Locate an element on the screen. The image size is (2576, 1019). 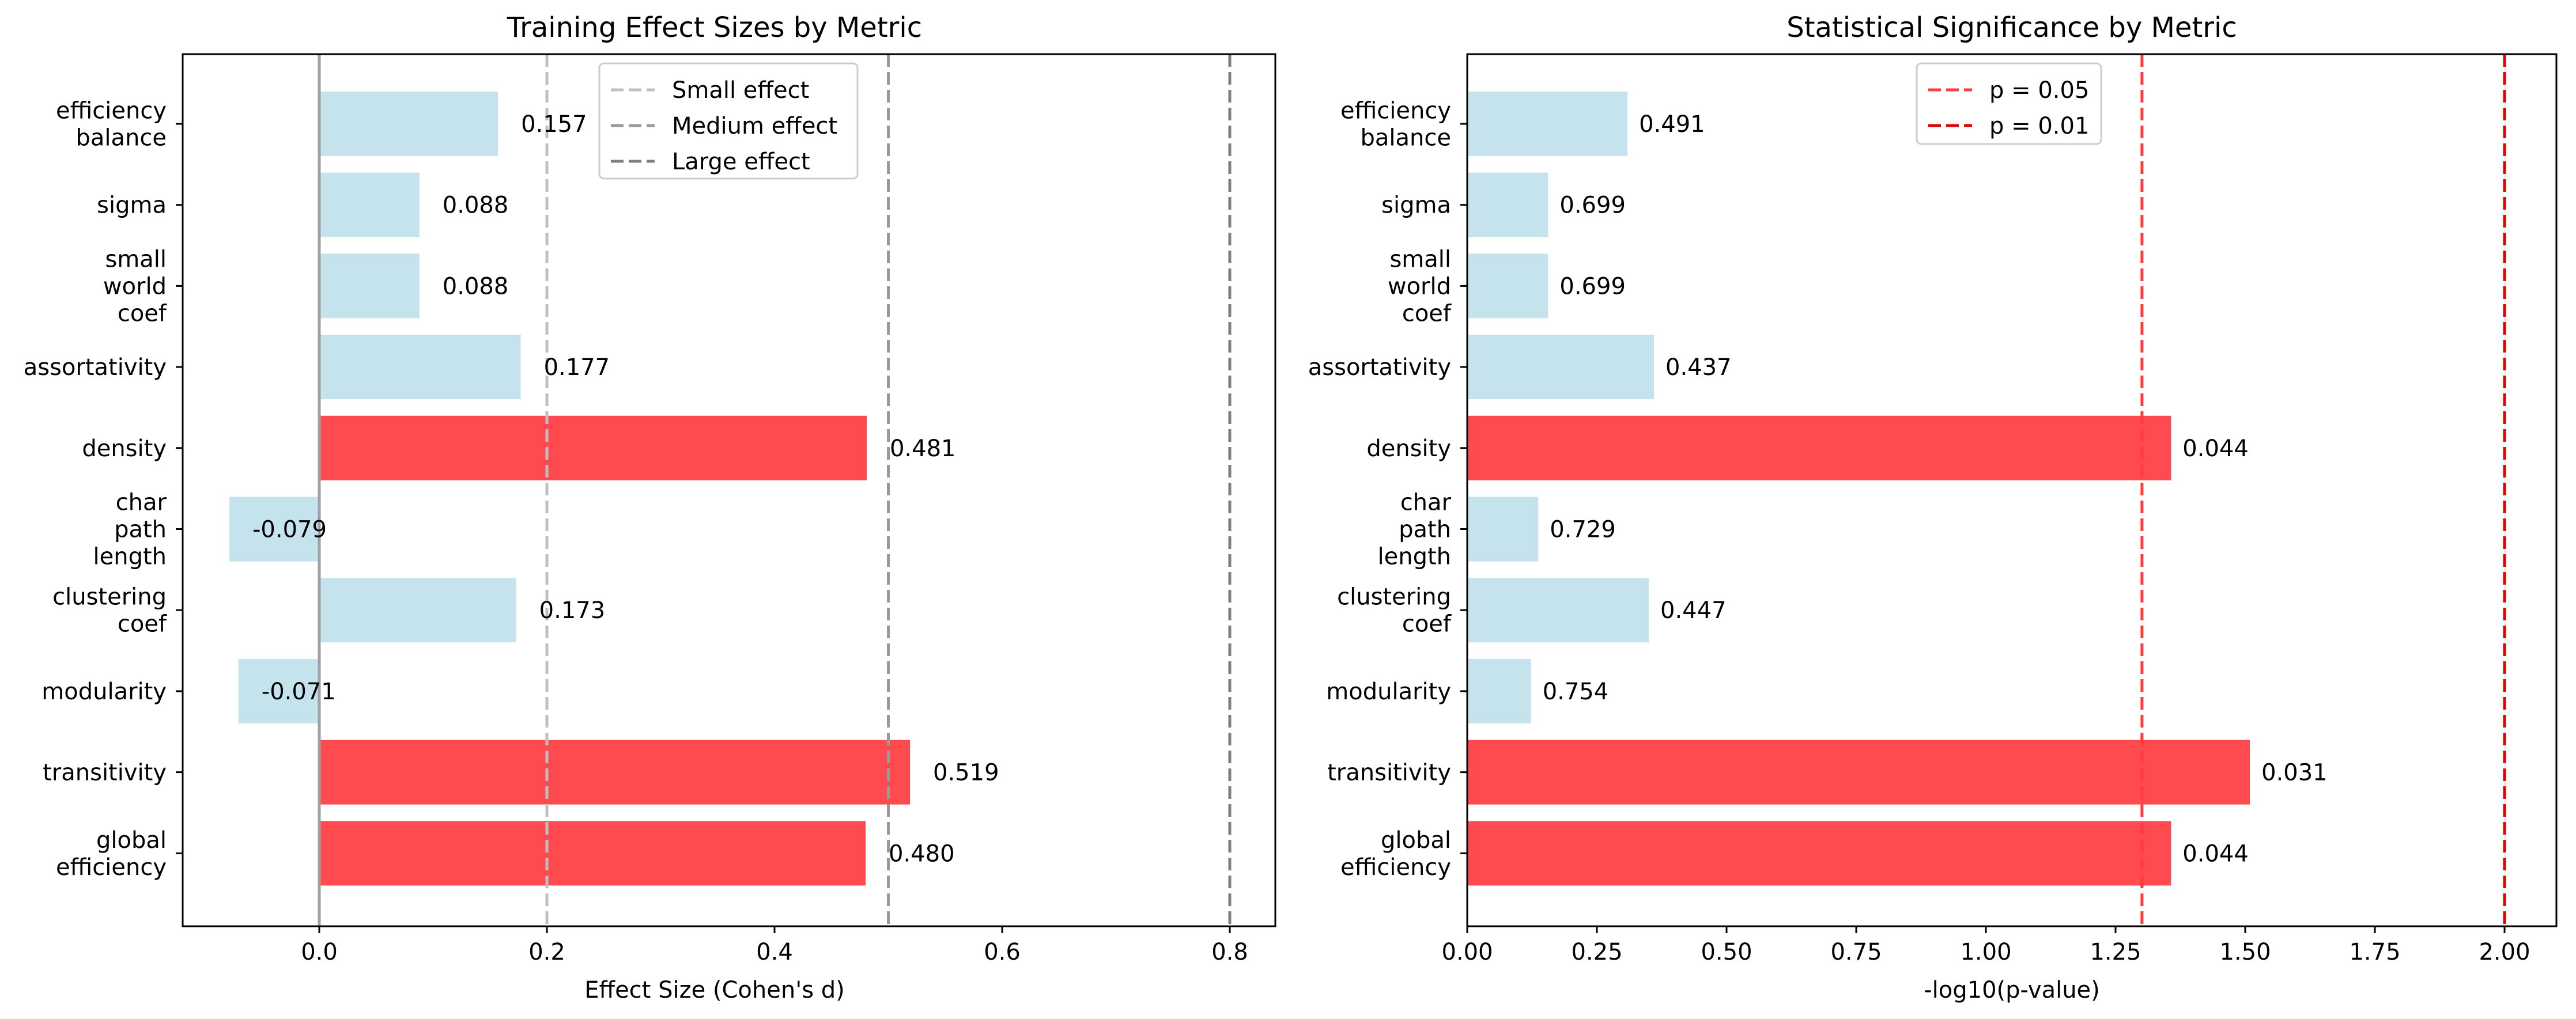
sig-x-tick-label-2: 0.50 is located at coordinates (1726, 952).